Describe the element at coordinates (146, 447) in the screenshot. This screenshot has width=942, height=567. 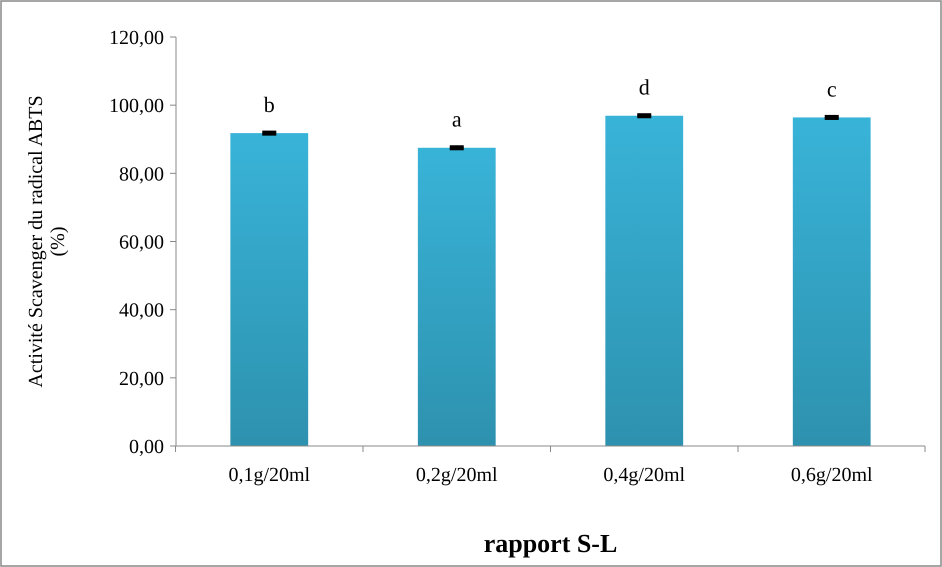
I see `y-tick-label: 0,00` at that location.